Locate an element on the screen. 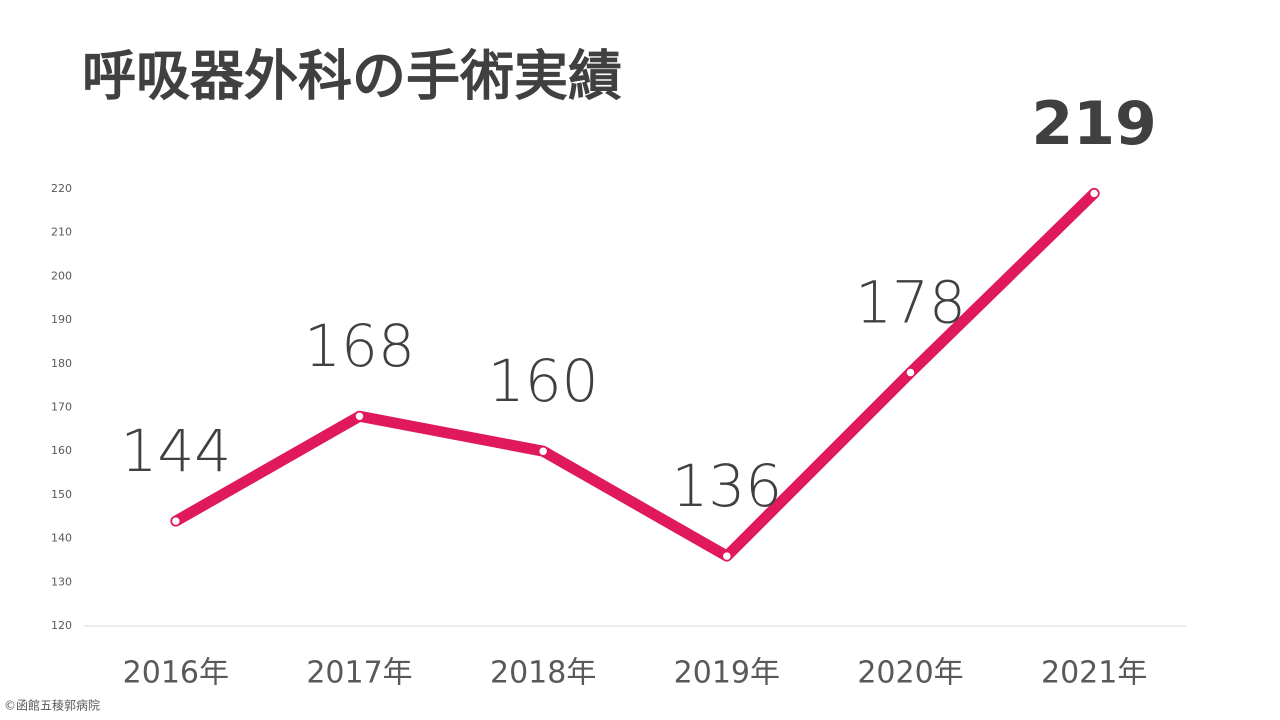 This screenshot has height=720, width=1280. y-tick-label: 220 is located at coordinates (61, 188).